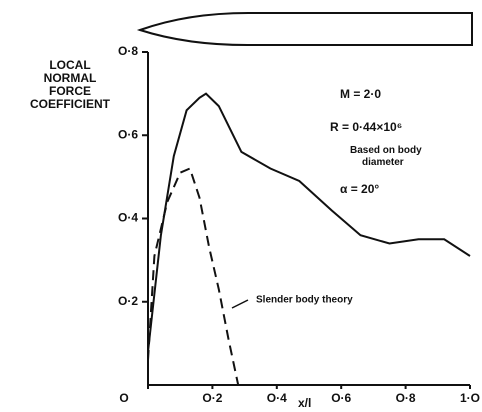  I want to click on annotation: R = 0·44×10⁶, so click(366, 127).